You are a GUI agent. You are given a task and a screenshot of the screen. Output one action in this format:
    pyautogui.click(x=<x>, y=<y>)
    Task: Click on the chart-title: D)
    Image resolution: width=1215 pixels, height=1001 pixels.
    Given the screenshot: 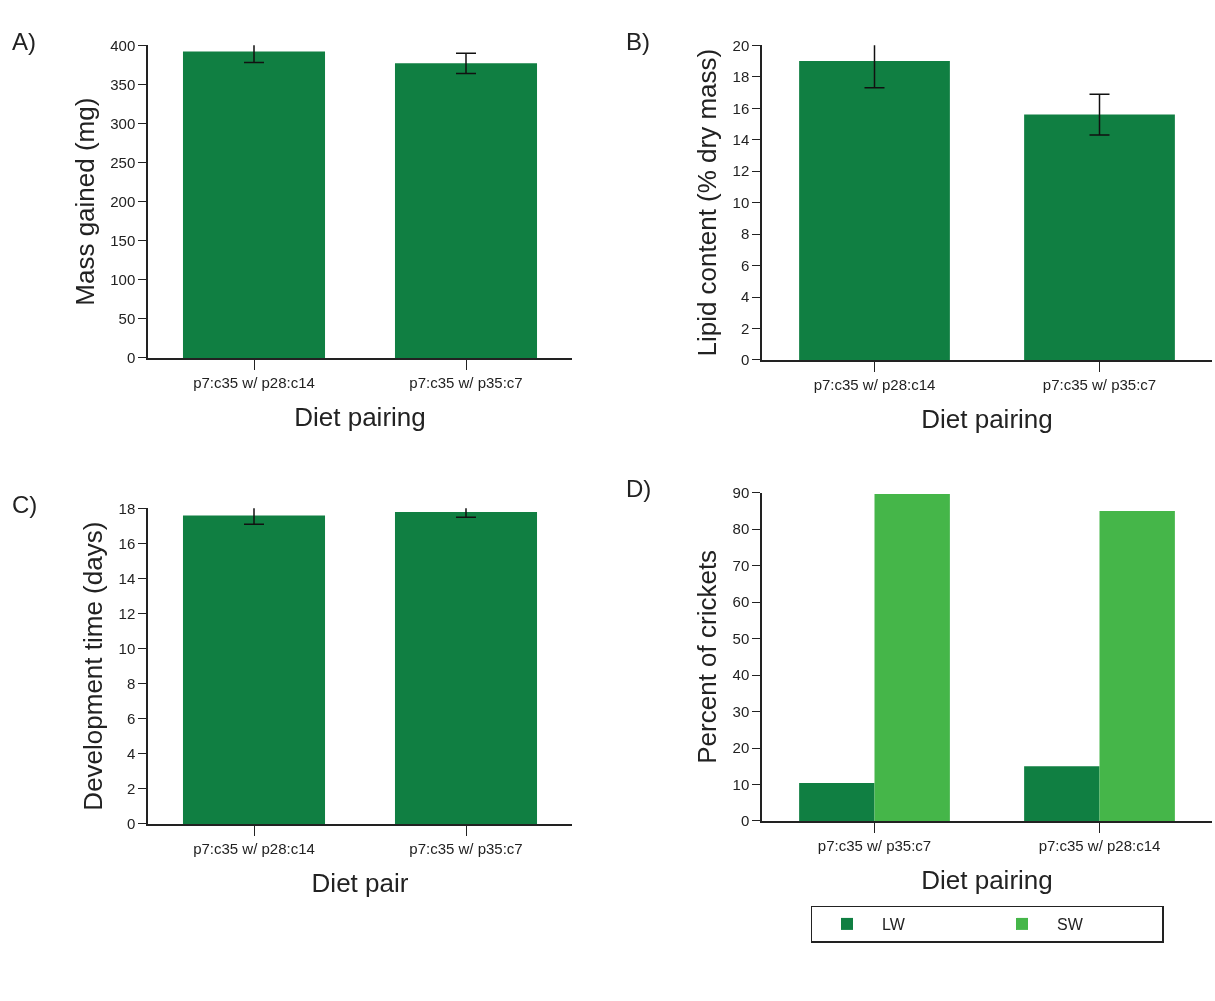 What is the action you would take?
    pyautogui.click(x=639, y=488)
    